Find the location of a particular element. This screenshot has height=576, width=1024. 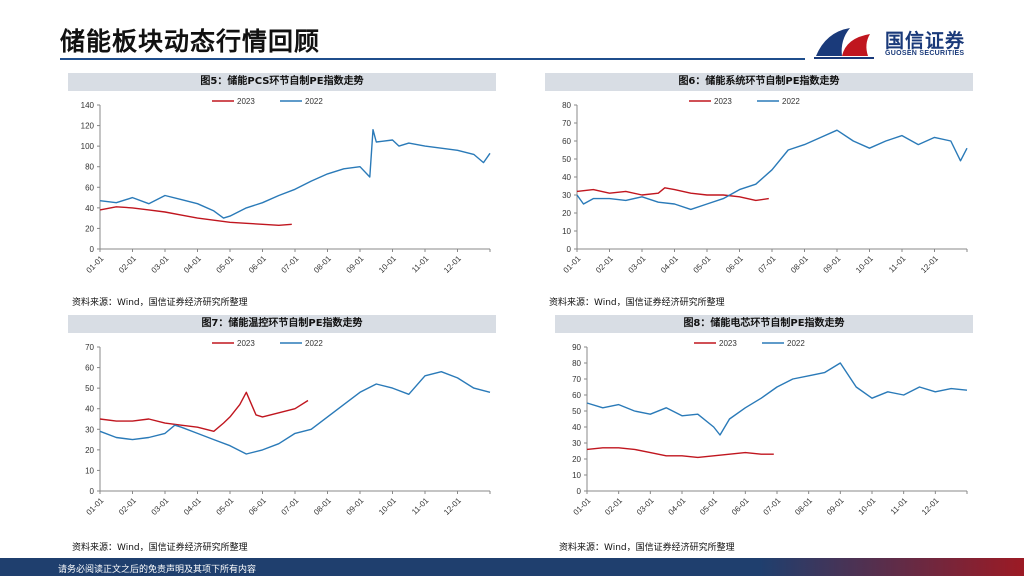

y-tick-label: 100 is located at coordinates (88, 146).